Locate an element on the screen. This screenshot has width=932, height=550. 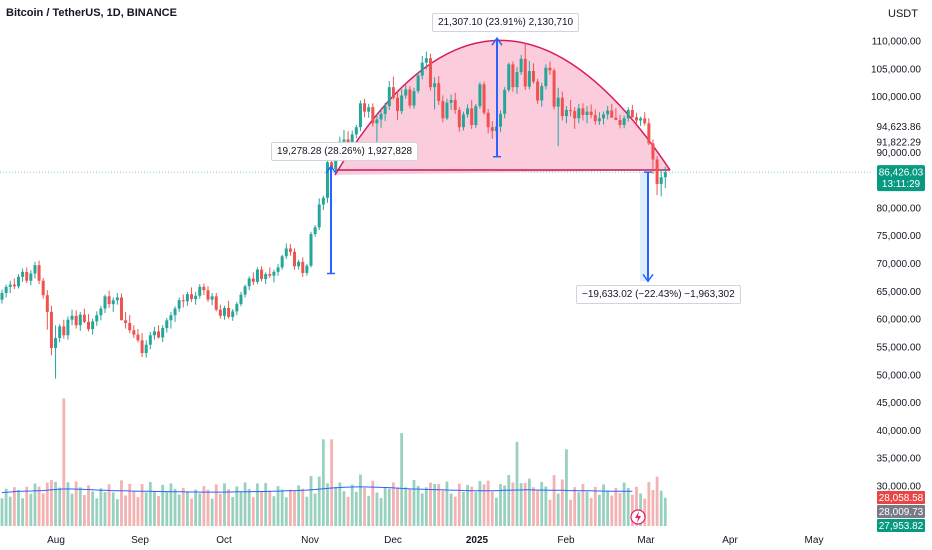
time-tick-label: Dec is located at coordinates (393, 540).